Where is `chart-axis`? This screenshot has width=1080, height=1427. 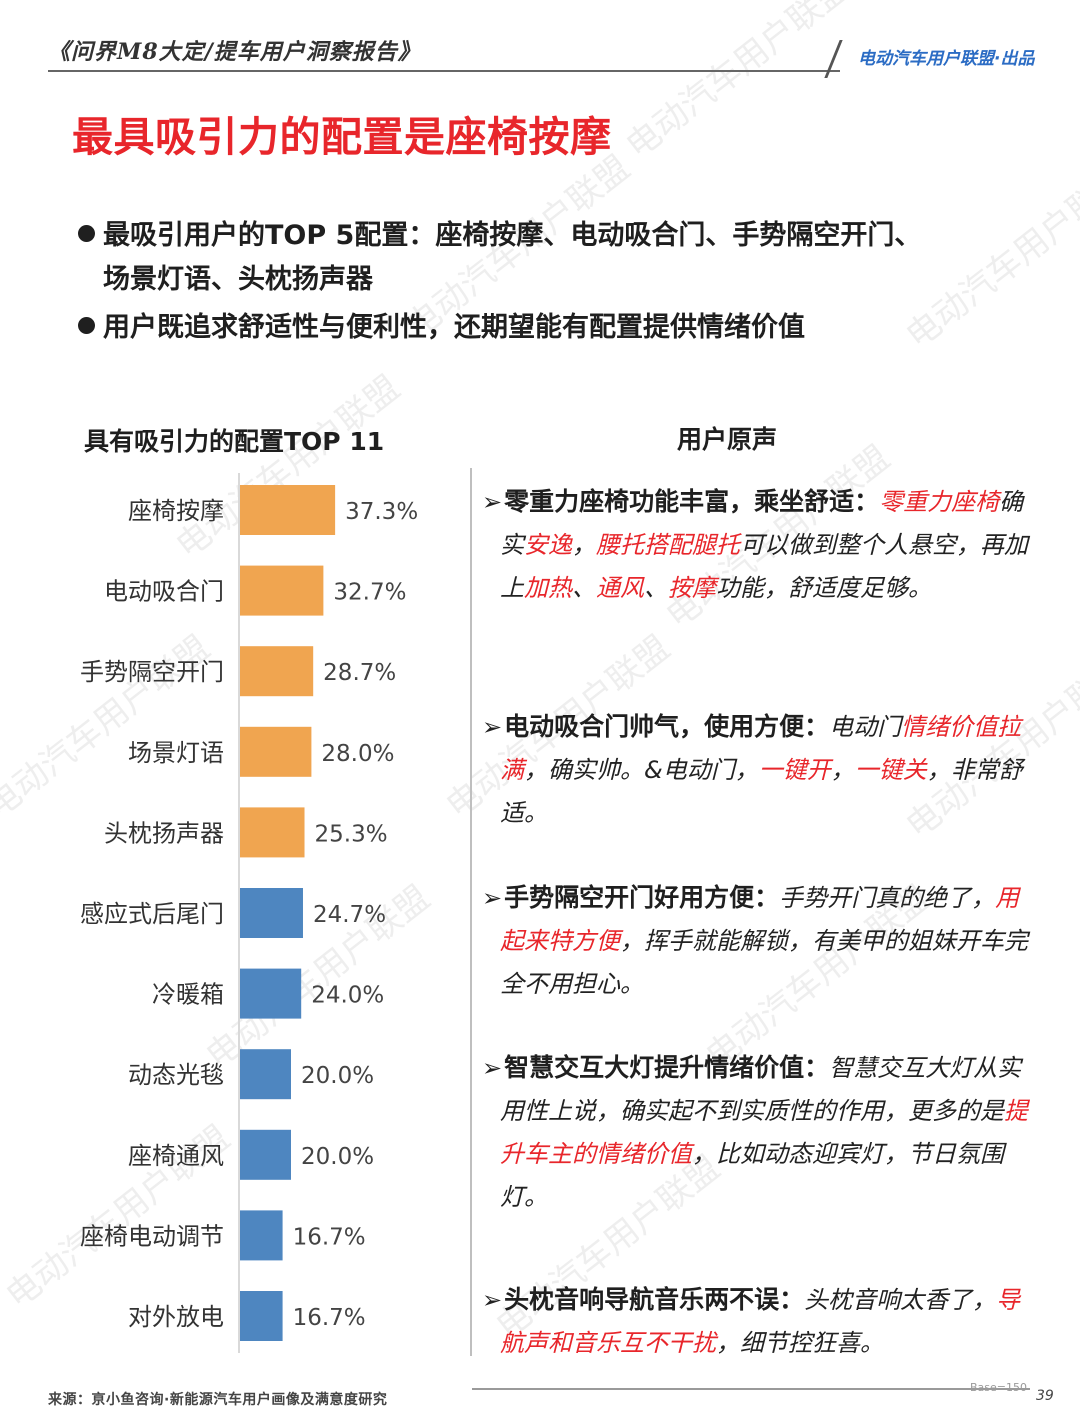
chart-axis is located at coordinates (239, 913).